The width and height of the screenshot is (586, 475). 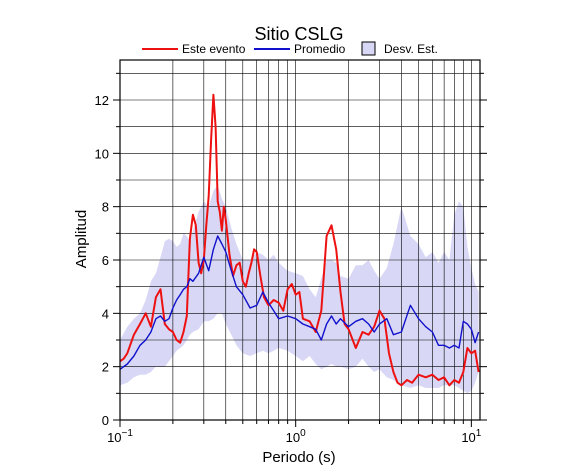 I want to click on x-tick-label: 10¹, so click(x=471, y=436).